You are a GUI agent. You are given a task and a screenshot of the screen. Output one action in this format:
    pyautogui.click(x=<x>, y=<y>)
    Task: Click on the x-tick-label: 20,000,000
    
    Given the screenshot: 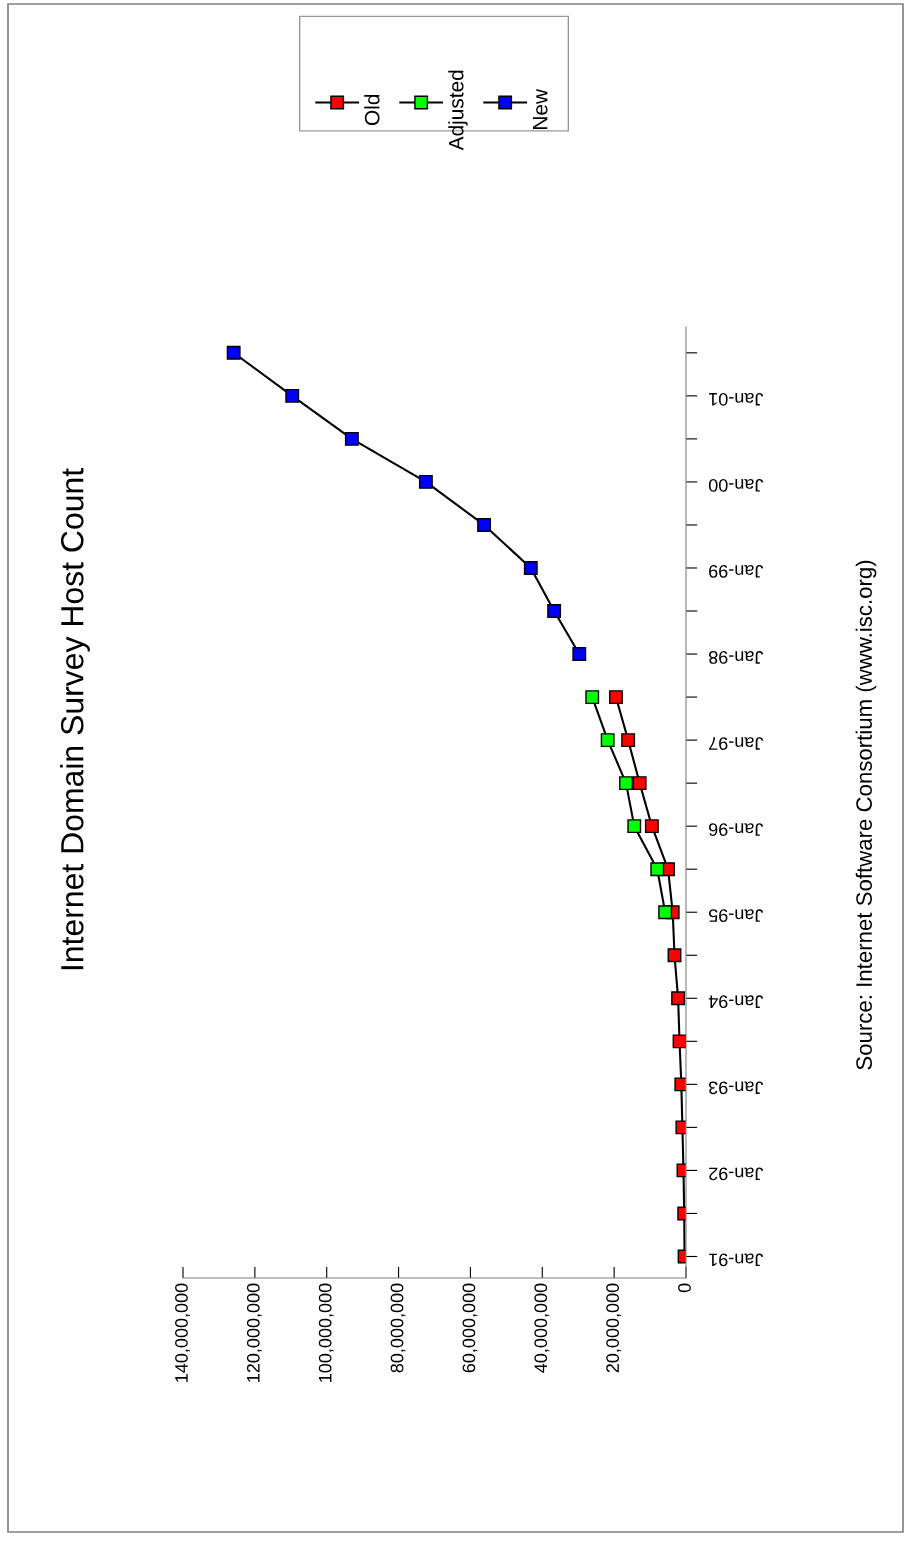 What is the action you would take?
    pyautogui.click(x=614, y=1328)
    